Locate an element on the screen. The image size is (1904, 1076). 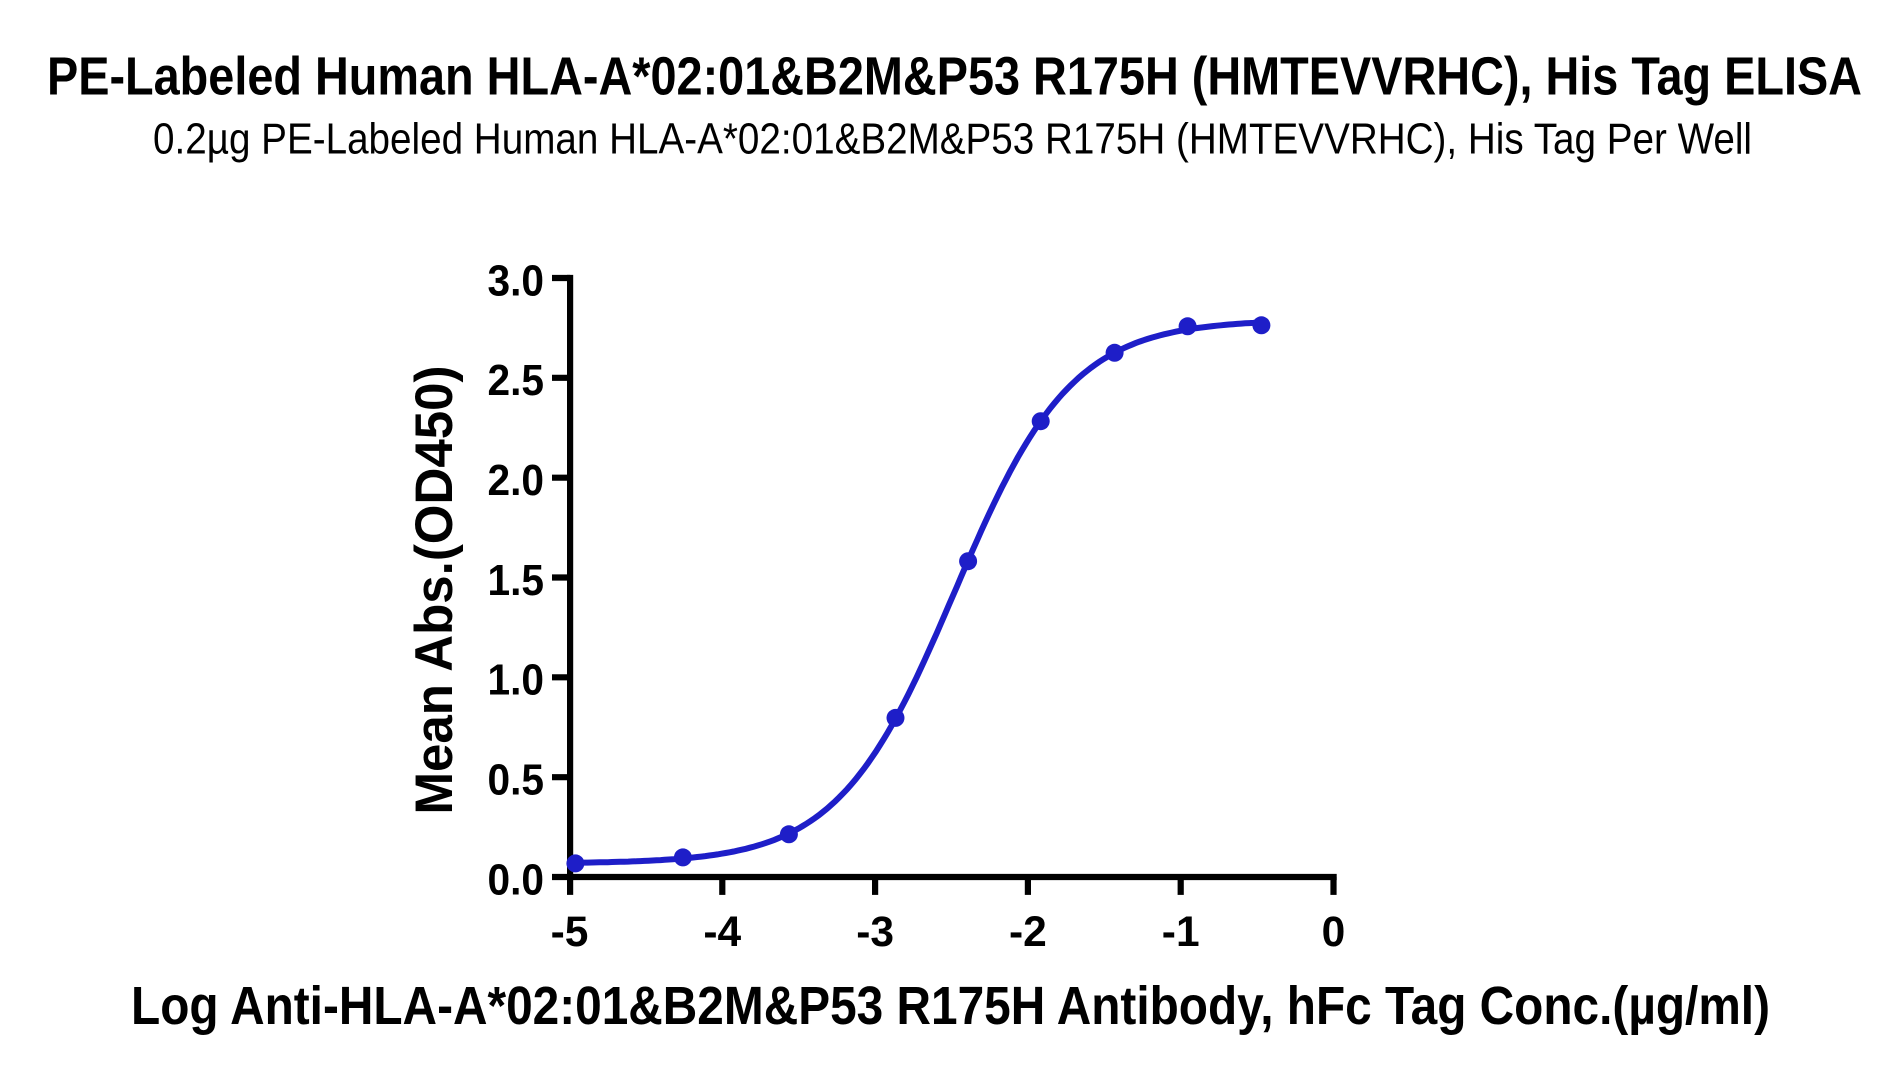
svg-text: 0.0 is located at coordinates (516, 879).